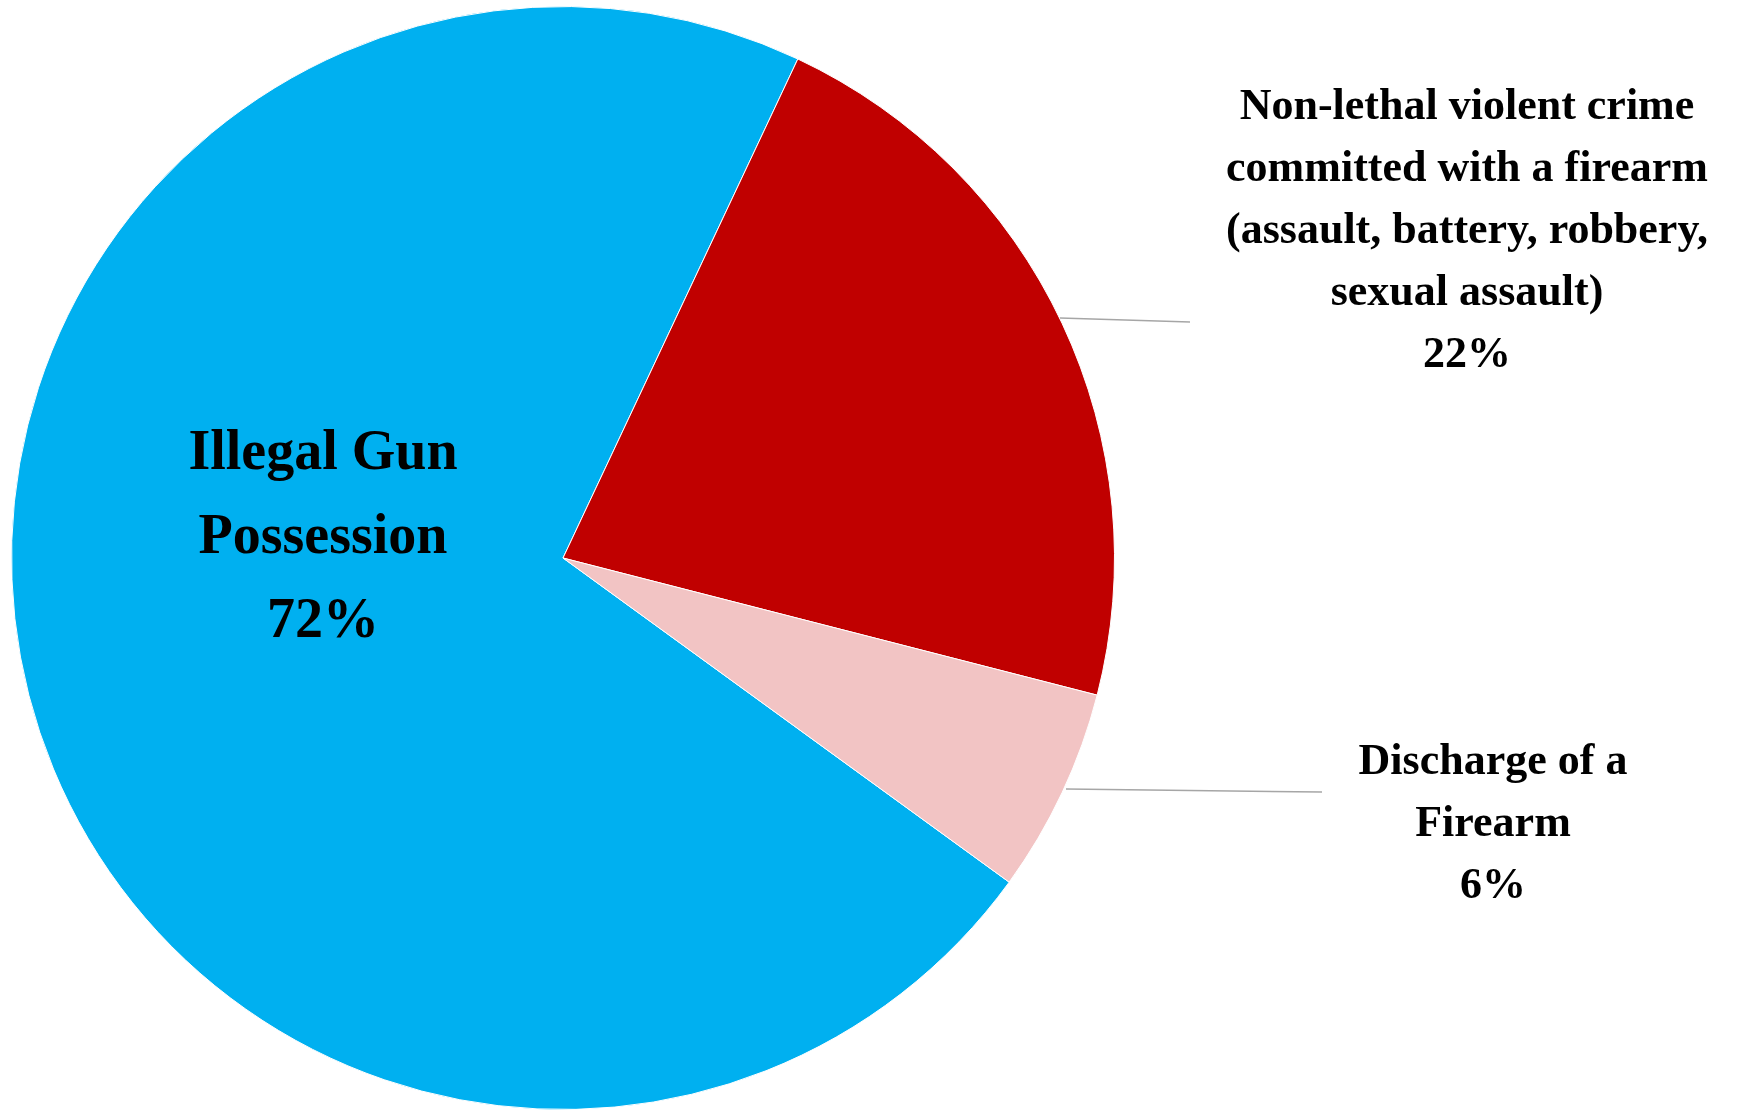  I want to click on data-label: 72%, so click(323, 618).